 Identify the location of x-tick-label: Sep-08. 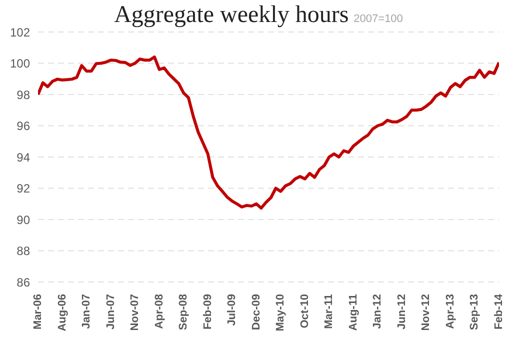
(184, 312).